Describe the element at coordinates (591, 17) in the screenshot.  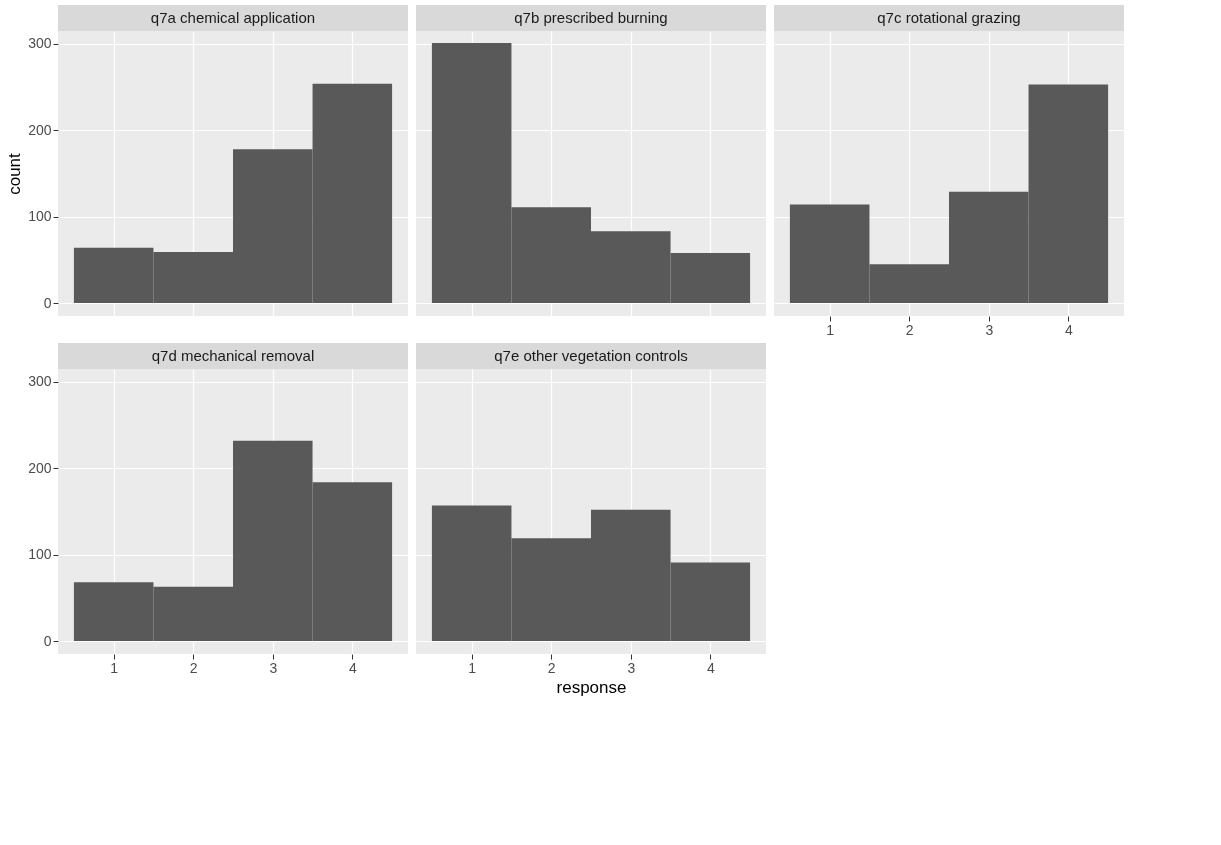
I see `chart-title: q7b prescribed burning` at that location.